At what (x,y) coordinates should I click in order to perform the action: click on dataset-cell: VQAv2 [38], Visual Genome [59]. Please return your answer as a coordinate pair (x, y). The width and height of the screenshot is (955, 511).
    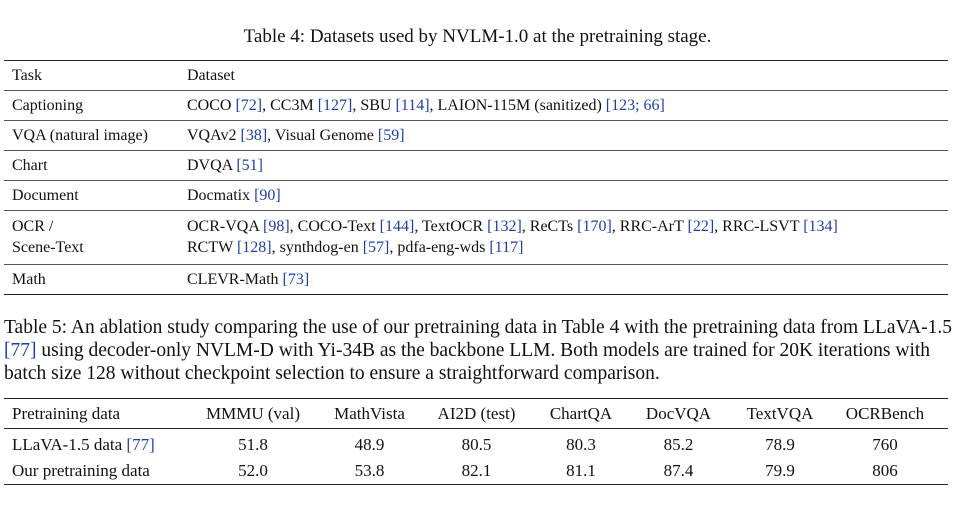
    Looking at the image, I should click on (567, 136).